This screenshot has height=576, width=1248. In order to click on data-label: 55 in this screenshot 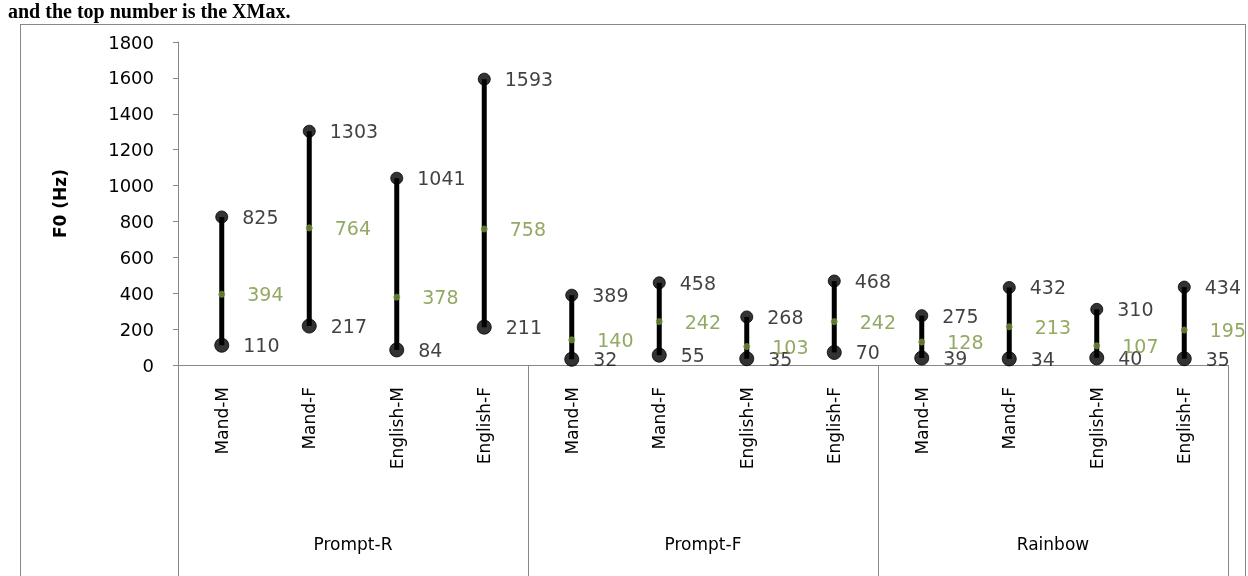, I will do `click(692, 355)`.